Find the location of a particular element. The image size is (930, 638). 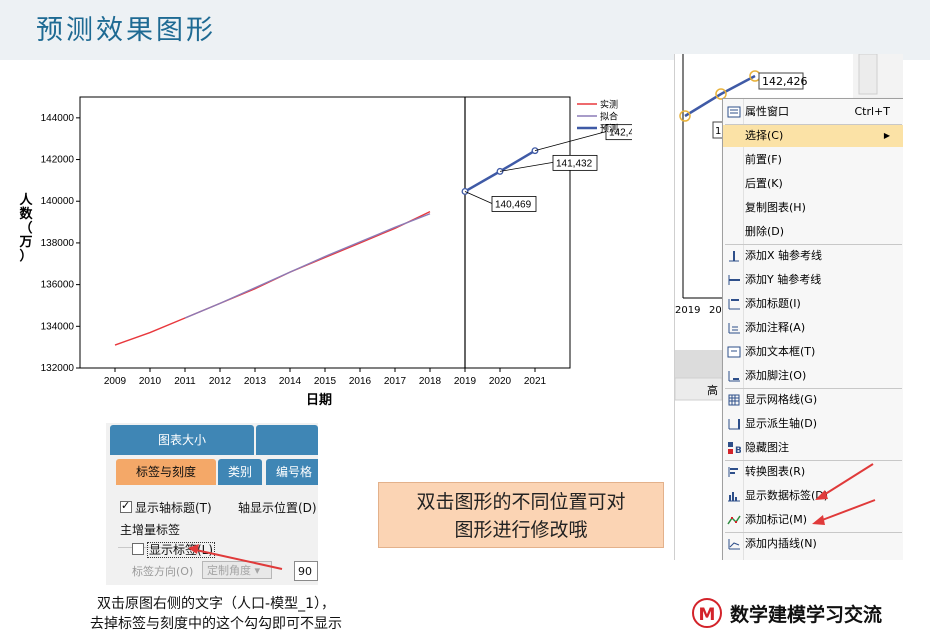

menu-item: 转换图表(R) is located at coordinates (813, 472).